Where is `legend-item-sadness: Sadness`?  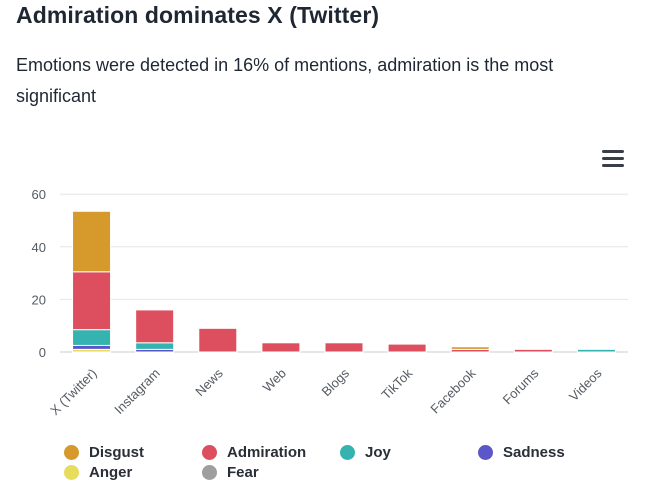 legend-item-sadness: Sadness is located at coordinates (521, 452).